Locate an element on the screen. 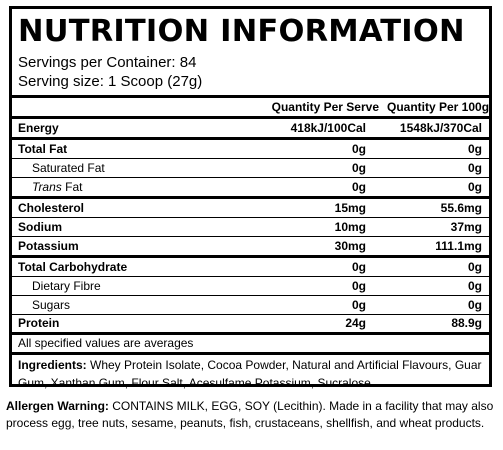 This screenshot has width=503, height=450. row-label: Potassium is located at coordinates (48, 246).